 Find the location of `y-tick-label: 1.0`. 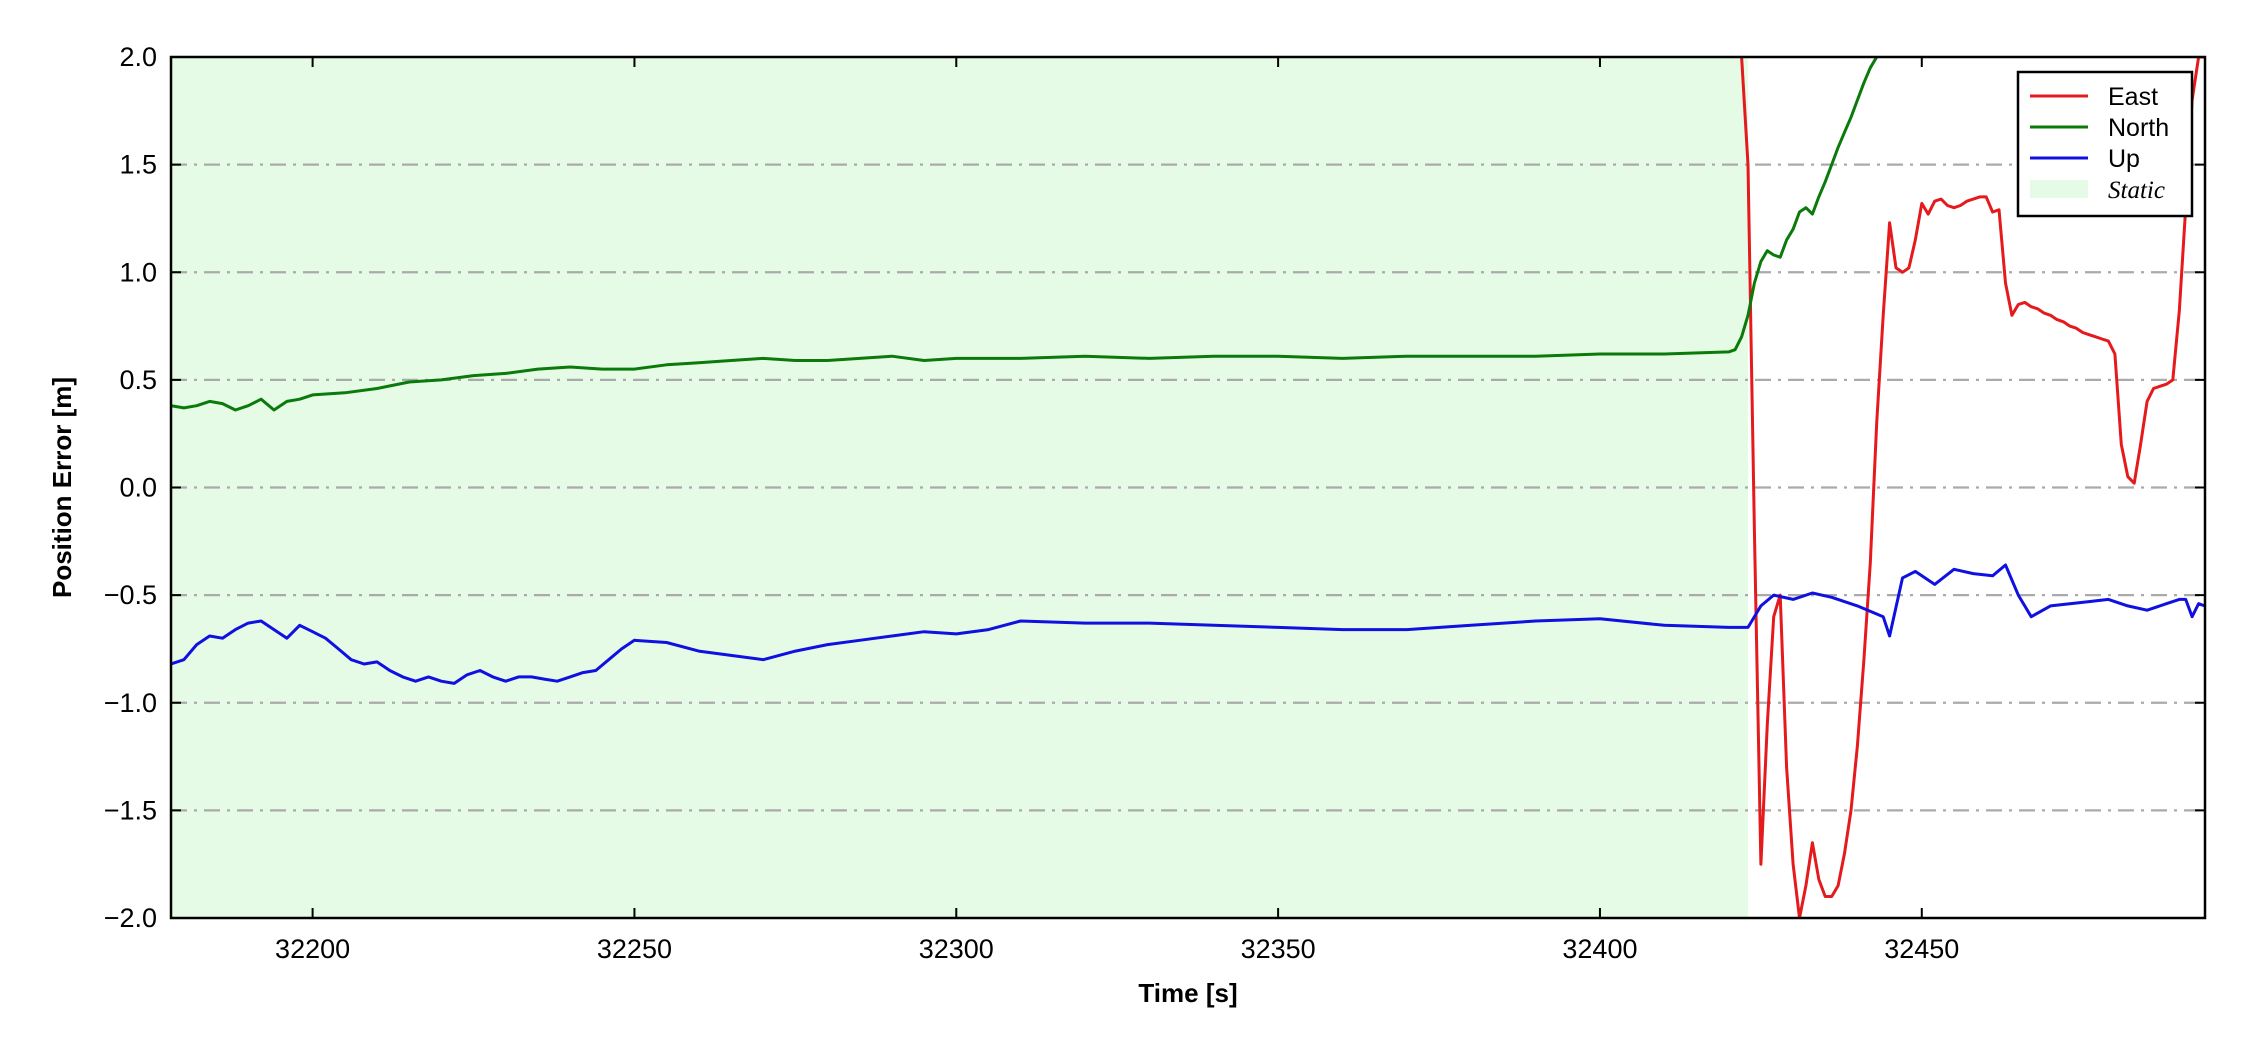

y-tick-label: 1.0 is located at coordinates (138, 272).